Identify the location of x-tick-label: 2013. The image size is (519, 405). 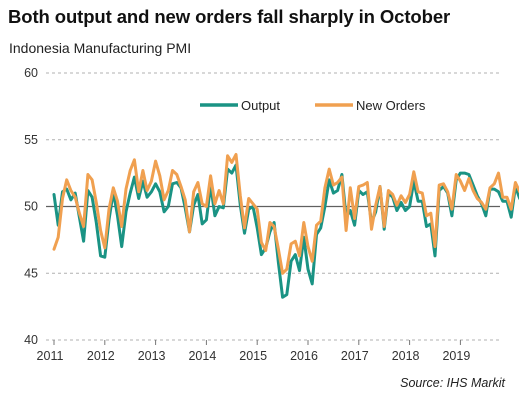
(152, 356).